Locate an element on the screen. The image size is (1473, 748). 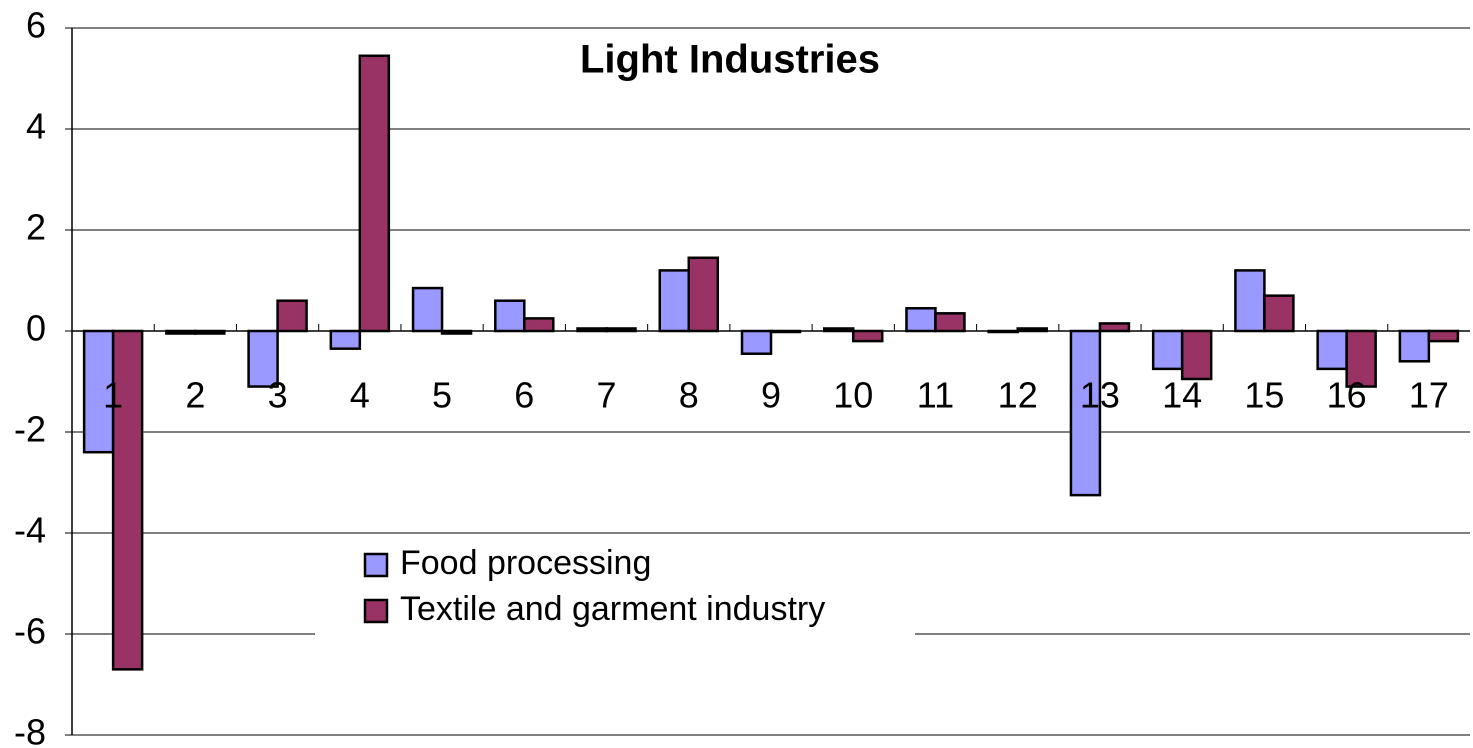
legend-label: Textile and garment industry is located at coordinates (612, 609).